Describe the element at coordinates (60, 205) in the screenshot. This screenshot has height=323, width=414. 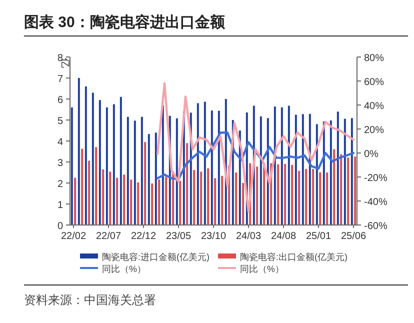
I see `y-tick-label: 1` at that location.